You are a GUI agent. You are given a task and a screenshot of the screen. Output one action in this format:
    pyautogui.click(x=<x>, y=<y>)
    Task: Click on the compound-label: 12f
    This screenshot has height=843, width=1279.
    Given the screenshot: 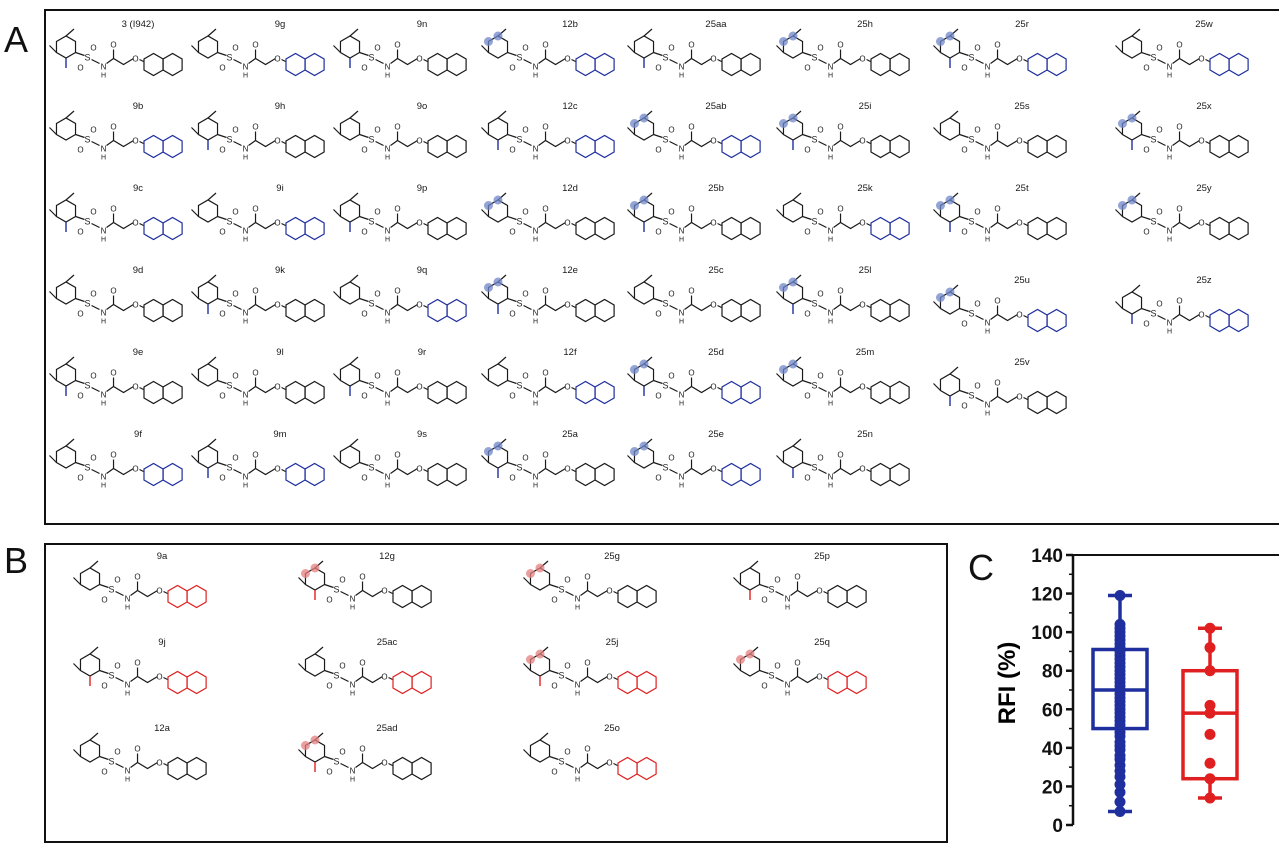 What is the action you would take?
    pyautogui.click(x=570, y=352)
    